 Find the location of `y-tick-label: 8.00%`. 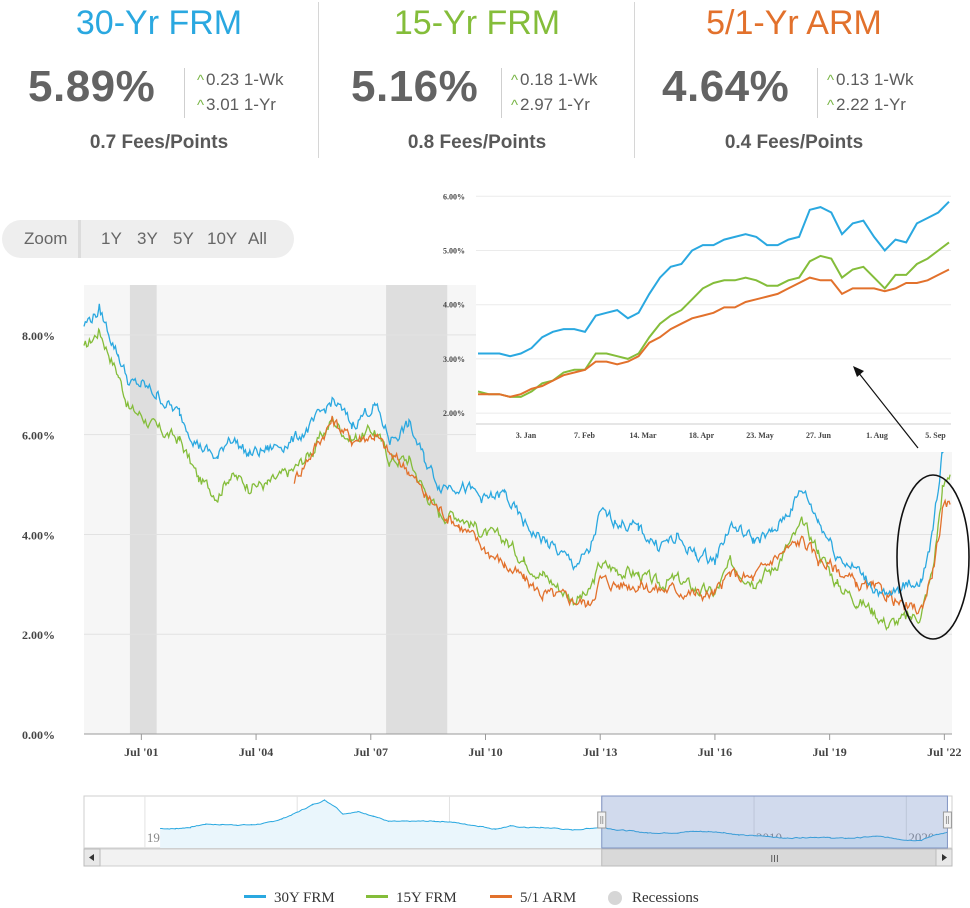

y-tick-label: 8.00% is located at coordinates (38, 336).